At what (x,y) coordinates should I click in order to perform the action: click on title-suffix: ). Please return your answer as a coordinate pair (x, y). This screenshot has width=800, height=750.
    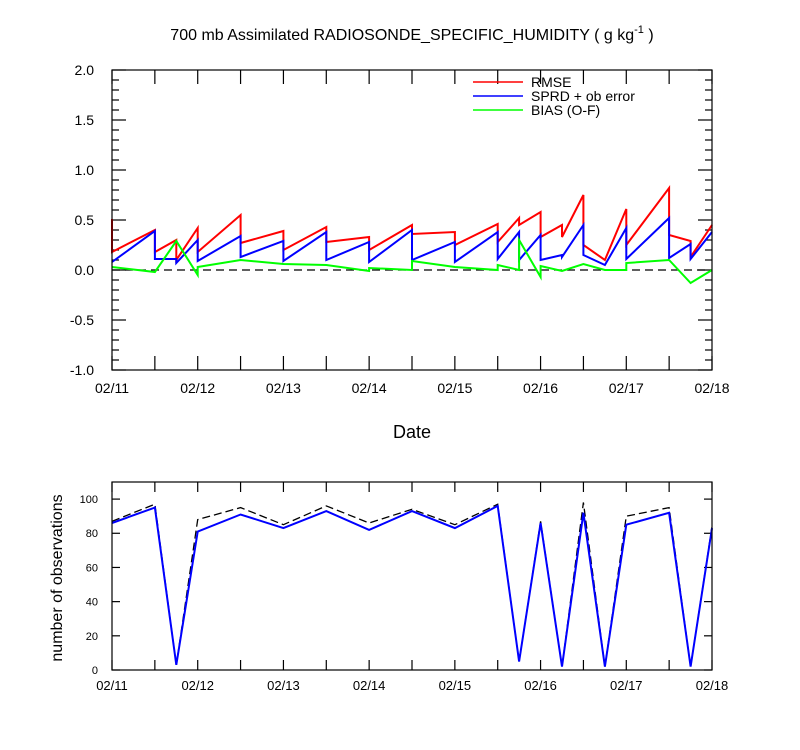
    Looking at the image, I should click on (649, 35).